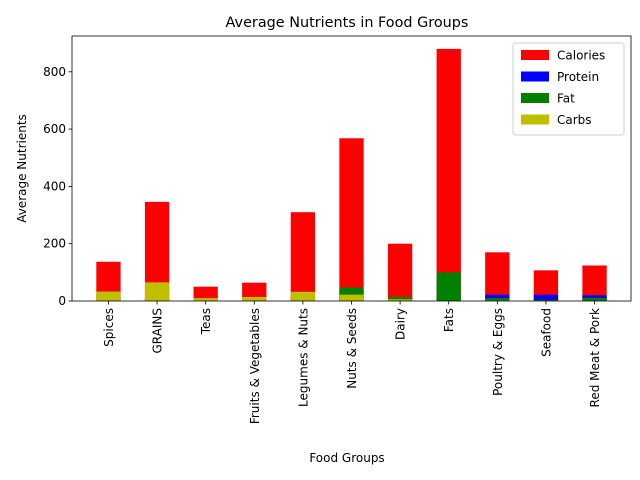 The height and width of the screenshot is (480, 640). I want to click on bar-calories-teas, so click(205, 293).